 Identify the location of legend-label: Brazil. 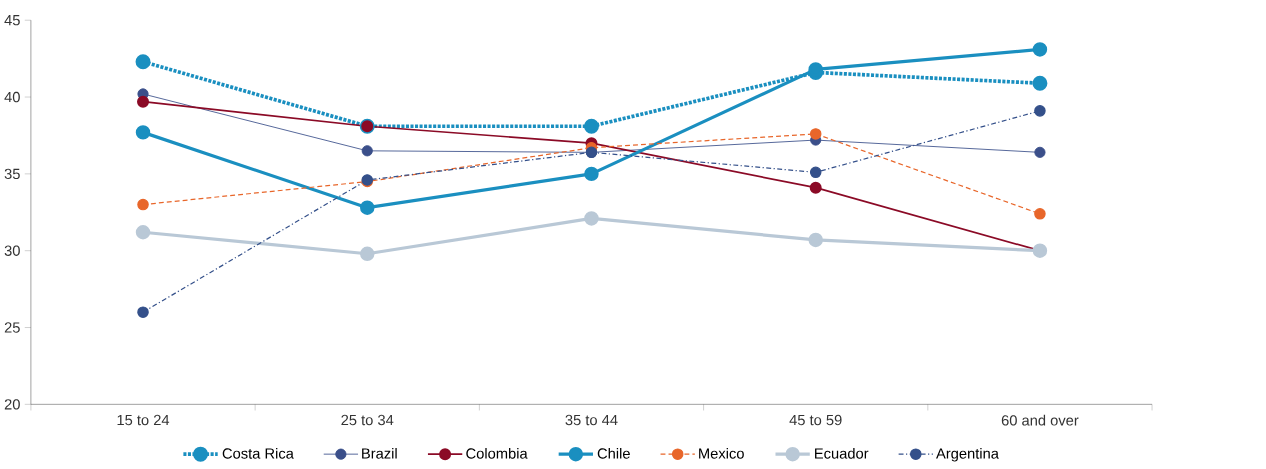
(379, 453).